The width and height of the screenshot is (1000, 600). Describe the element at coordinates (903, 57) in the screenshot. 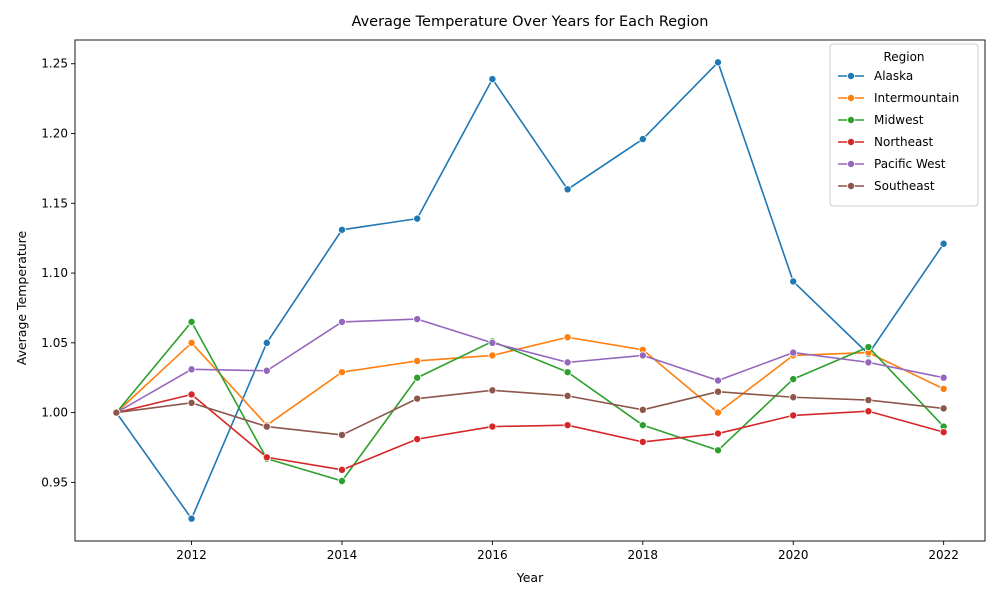

I see `legend-title: Region` at that location.